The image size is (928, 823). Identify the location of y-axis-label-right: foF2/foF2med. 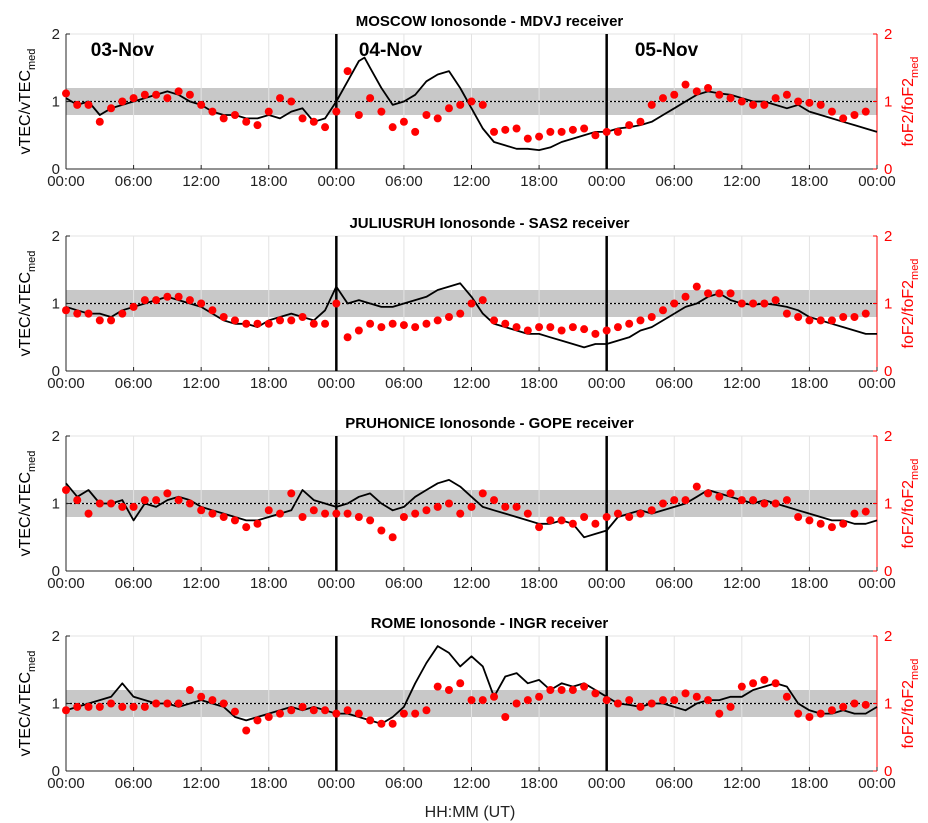
(910, 304).